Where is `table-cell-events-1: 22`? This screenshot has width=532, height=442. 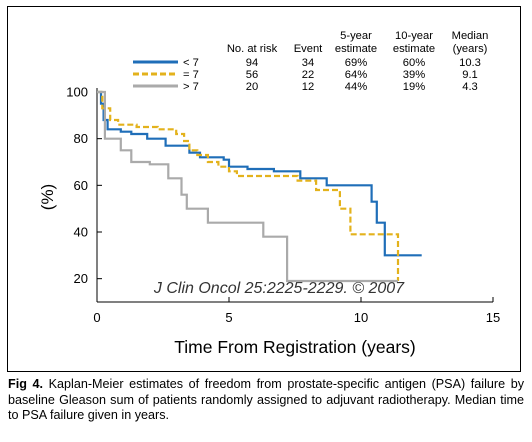
table-cell-events-1: 22 is located at coordinates (308, 75).